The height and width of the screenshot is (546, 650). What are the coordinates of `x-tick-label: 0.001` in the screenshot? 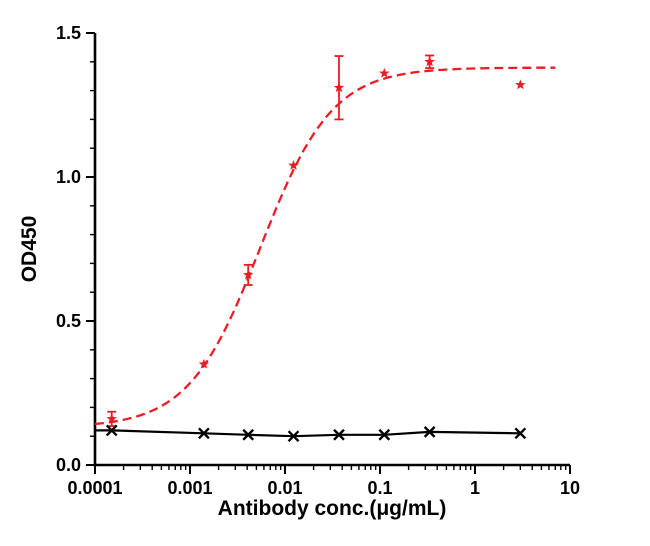 It's located at (189, 488).